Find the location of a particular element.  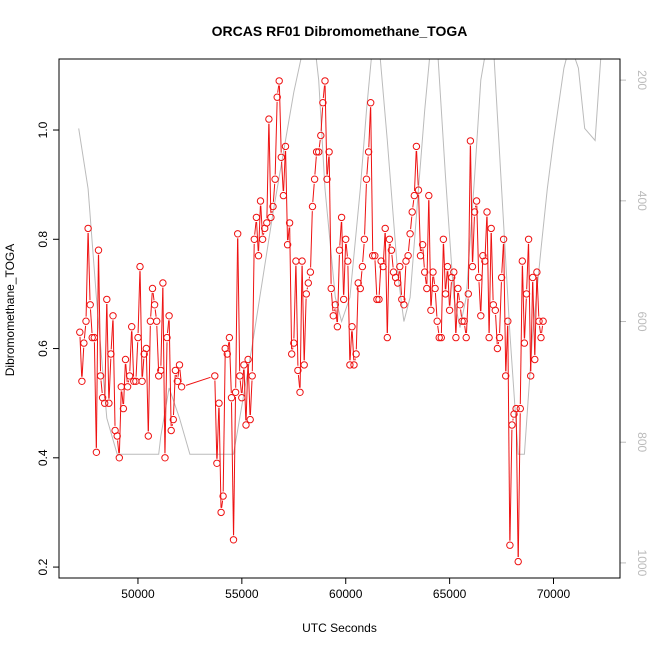

chart-title: ORCAS RF01 Dibromomethane_TOGA is located at coordinates (340, 31).